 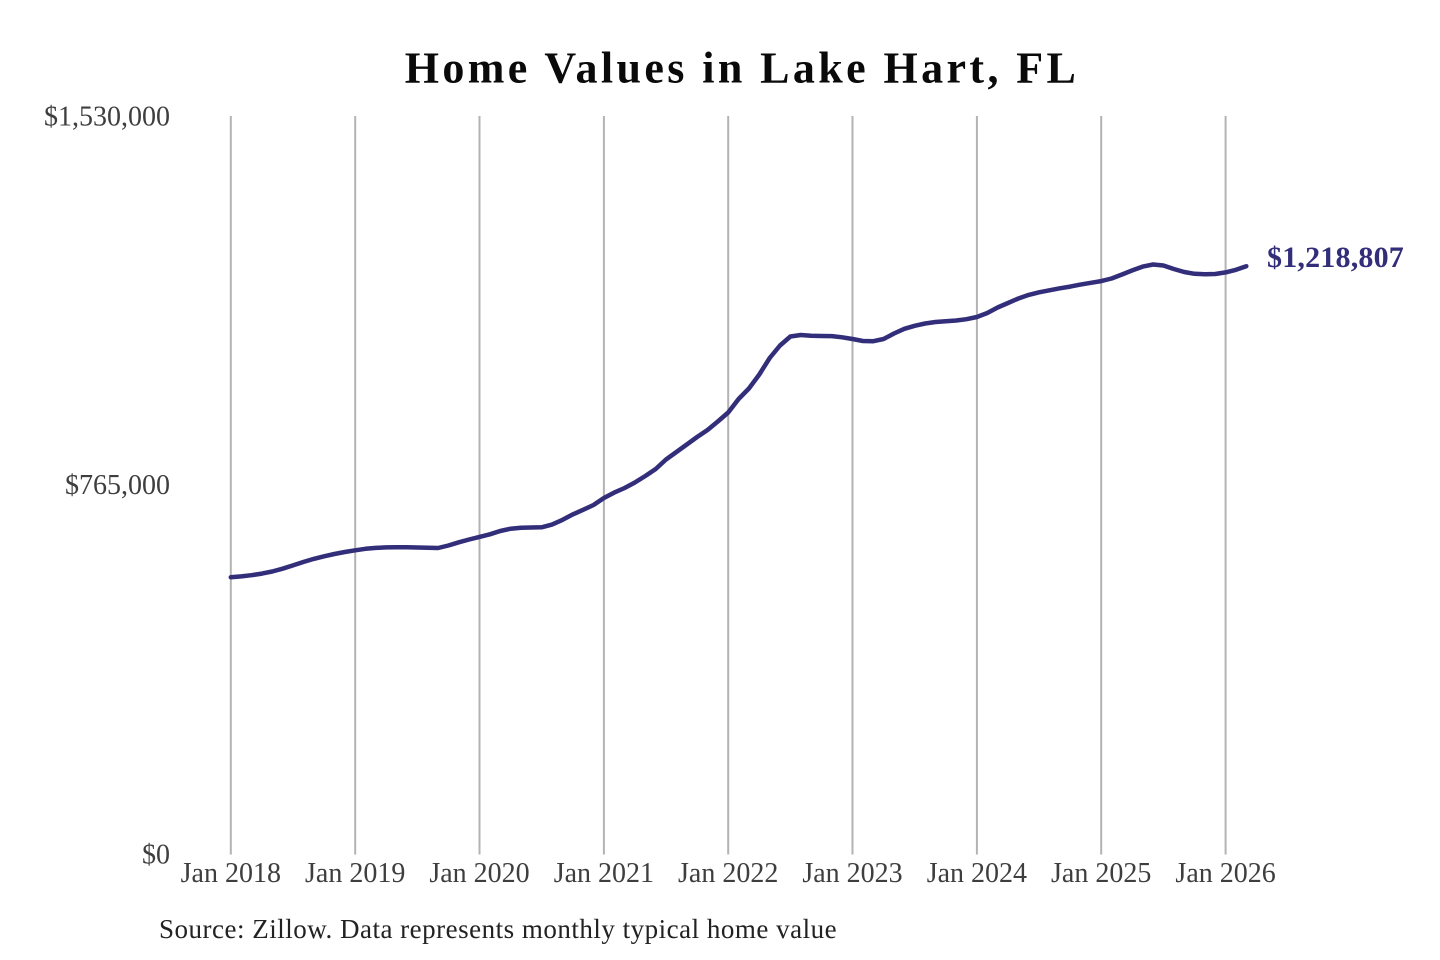 What do you see at coordinates (231, 873) in the screenshot?
I see `svg-text: Jan 2018` at bounding box center [231, 873].